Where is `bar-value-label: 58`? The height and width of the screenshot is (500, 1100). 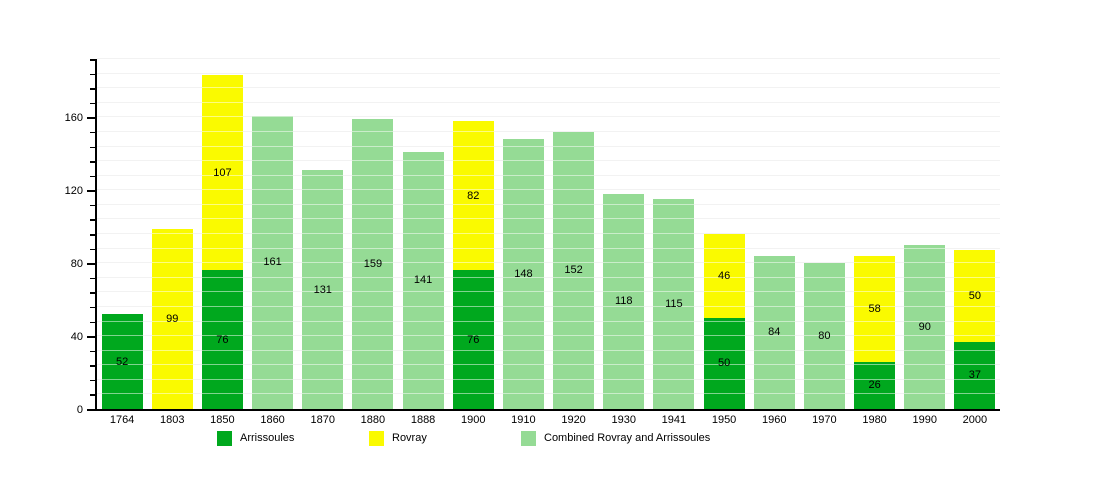
bar-value-label: 58 is located at coordinates (874, 308).